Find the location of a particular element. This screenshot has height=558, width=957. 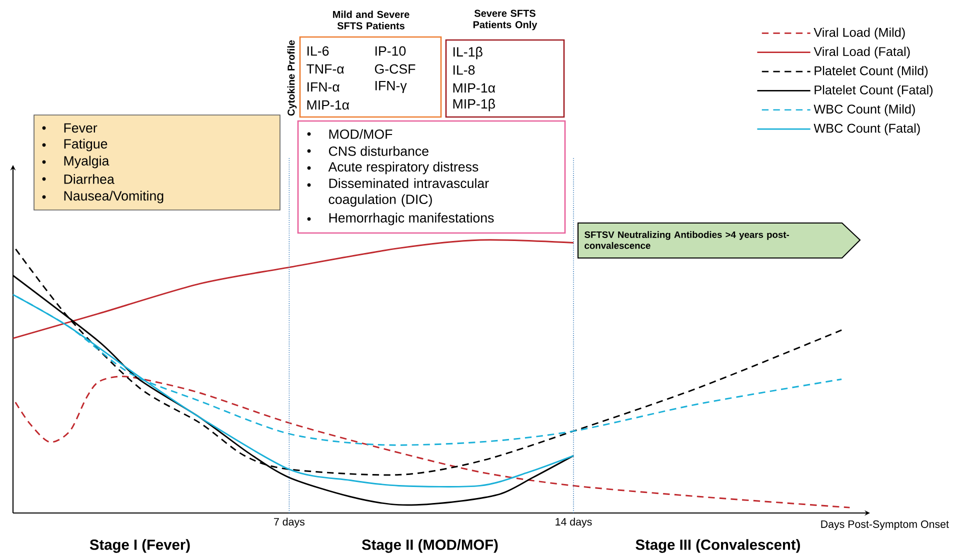

legend-label: Platelet Count (Mild) is located at coordinates (871, 72).